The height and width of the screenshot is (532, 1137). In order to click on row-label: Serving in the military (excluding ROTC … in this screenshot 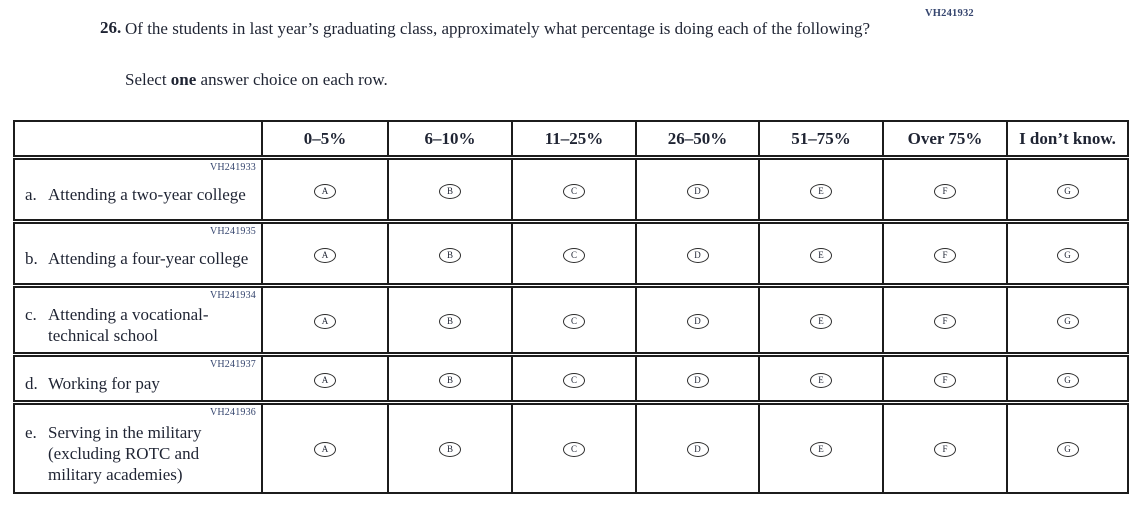, I will do `click(125, 453)`.